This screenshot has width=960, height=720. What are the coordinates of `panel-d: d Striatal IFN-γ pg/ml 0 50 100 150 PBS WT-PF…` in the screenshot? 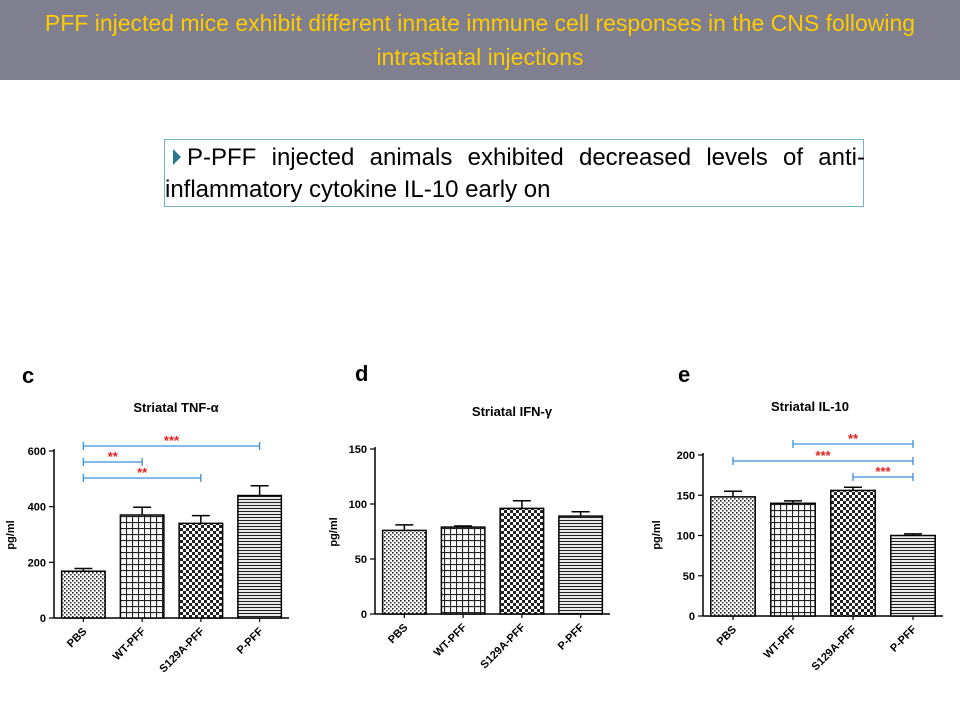 It's located at (469, 516).